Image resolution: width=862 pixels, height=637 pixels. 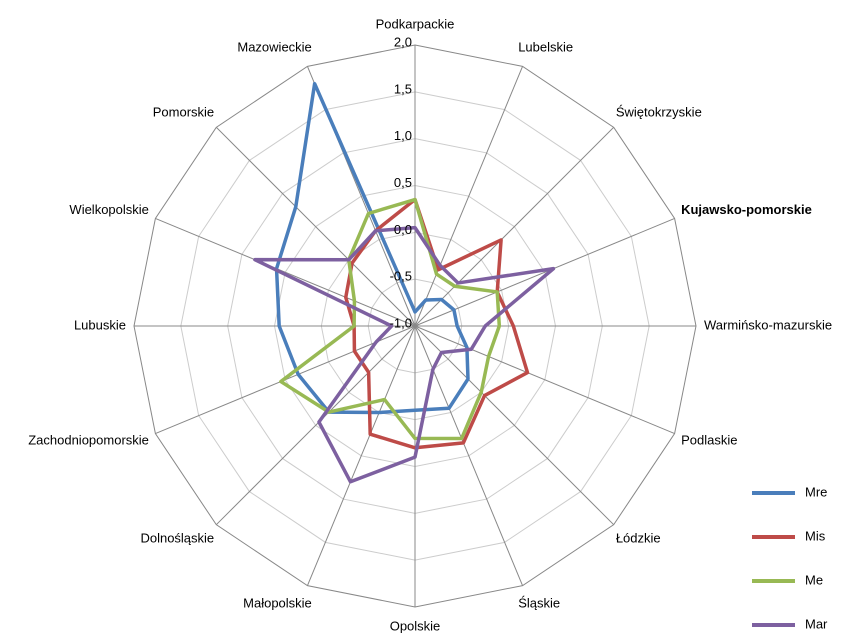 I want to click on r-tick-label: -0,5, so click(x=401, y=276).